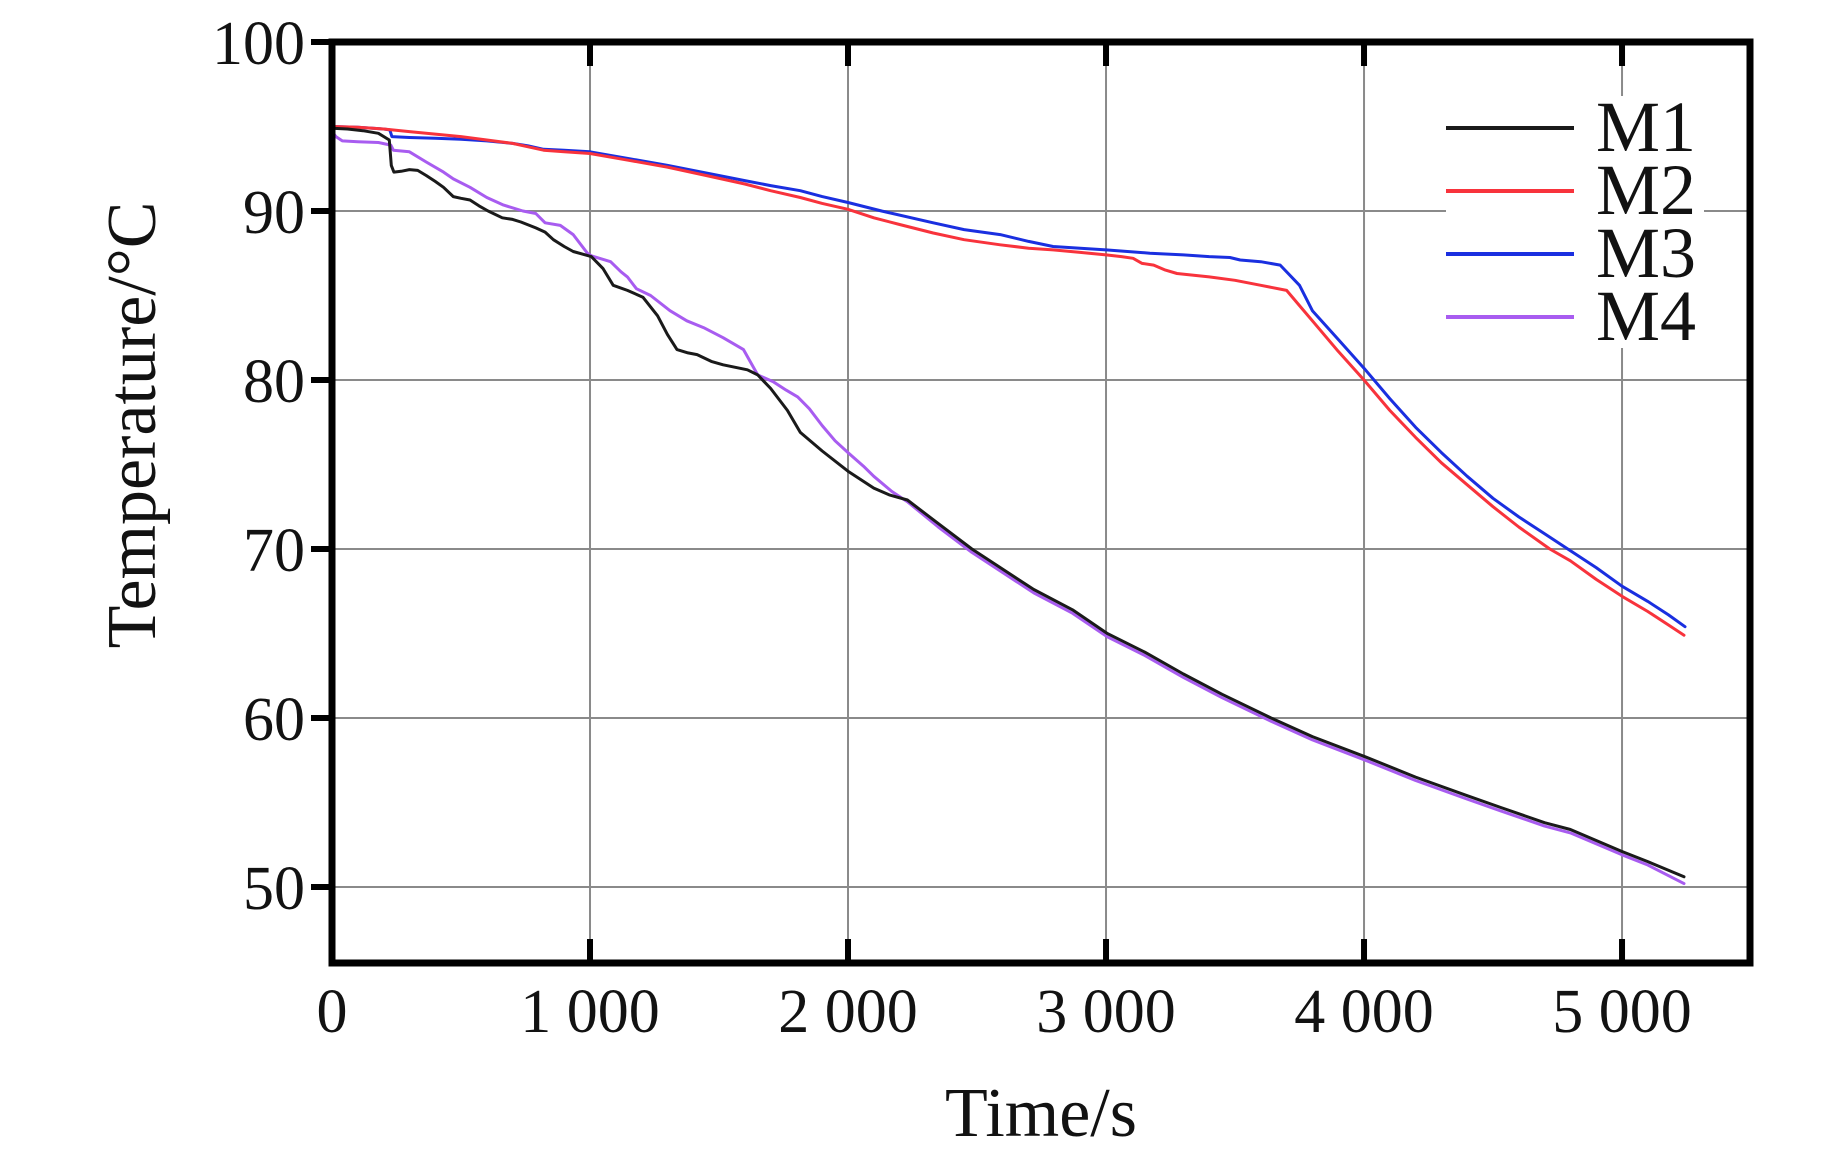 This screenshot has width=1843, height=1157. I want to click on y-axis-title: Temperature/°C, so click(132, 425).